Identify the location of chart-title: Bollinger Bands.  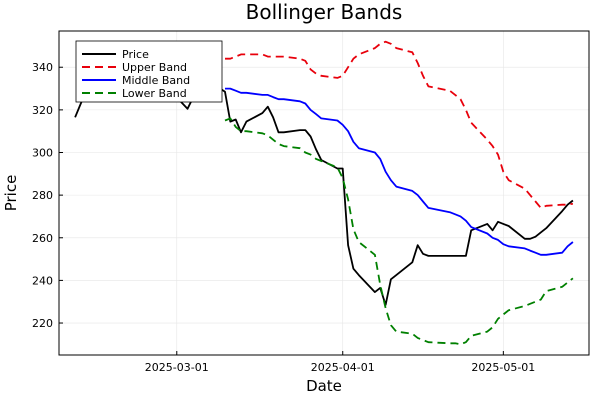
(324, 12).